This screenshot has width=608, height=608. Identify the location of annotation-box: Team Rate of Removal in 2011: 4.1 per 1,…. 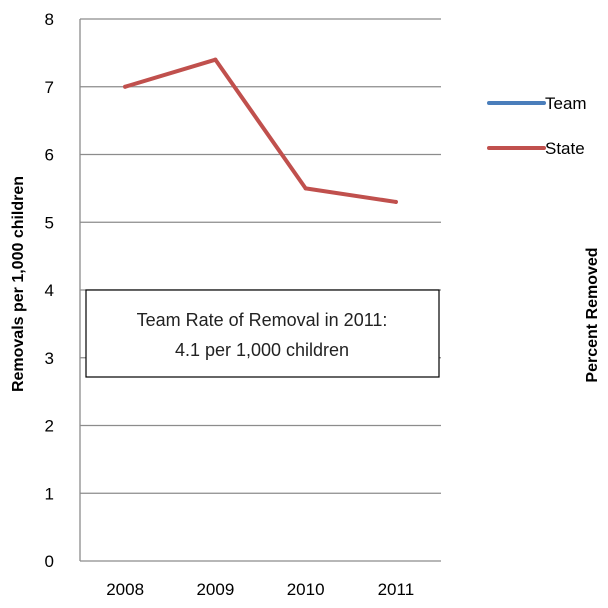
(262, 333).